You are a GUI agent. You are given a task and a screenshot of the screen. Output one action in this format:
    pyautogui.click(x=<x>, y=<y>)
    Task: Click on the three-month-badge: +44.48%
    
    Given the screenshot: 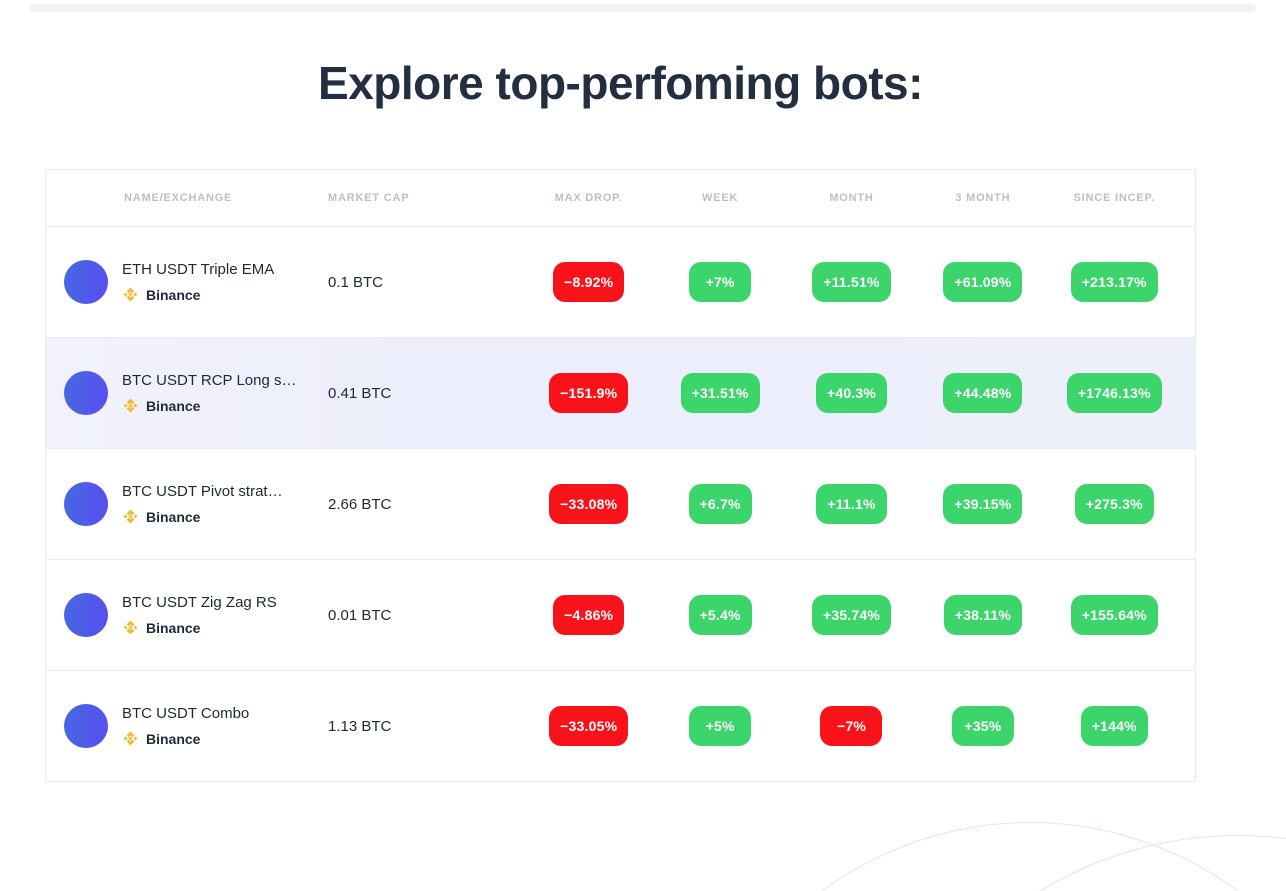 What is the action you would take?
    pyautogui.click(x=983, y=393)
    